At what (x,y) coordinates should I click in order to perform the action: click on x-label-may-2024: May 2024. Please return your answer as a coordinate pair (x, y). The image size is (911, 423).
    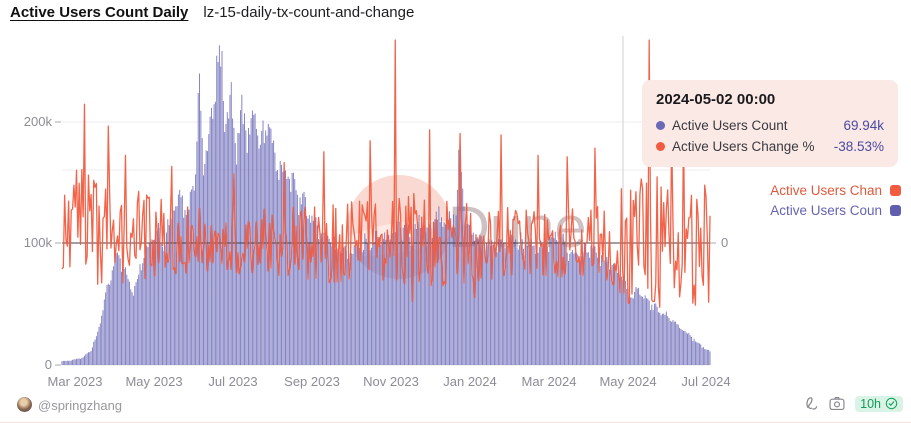
    Looking at the image, I should click on (627, 381).